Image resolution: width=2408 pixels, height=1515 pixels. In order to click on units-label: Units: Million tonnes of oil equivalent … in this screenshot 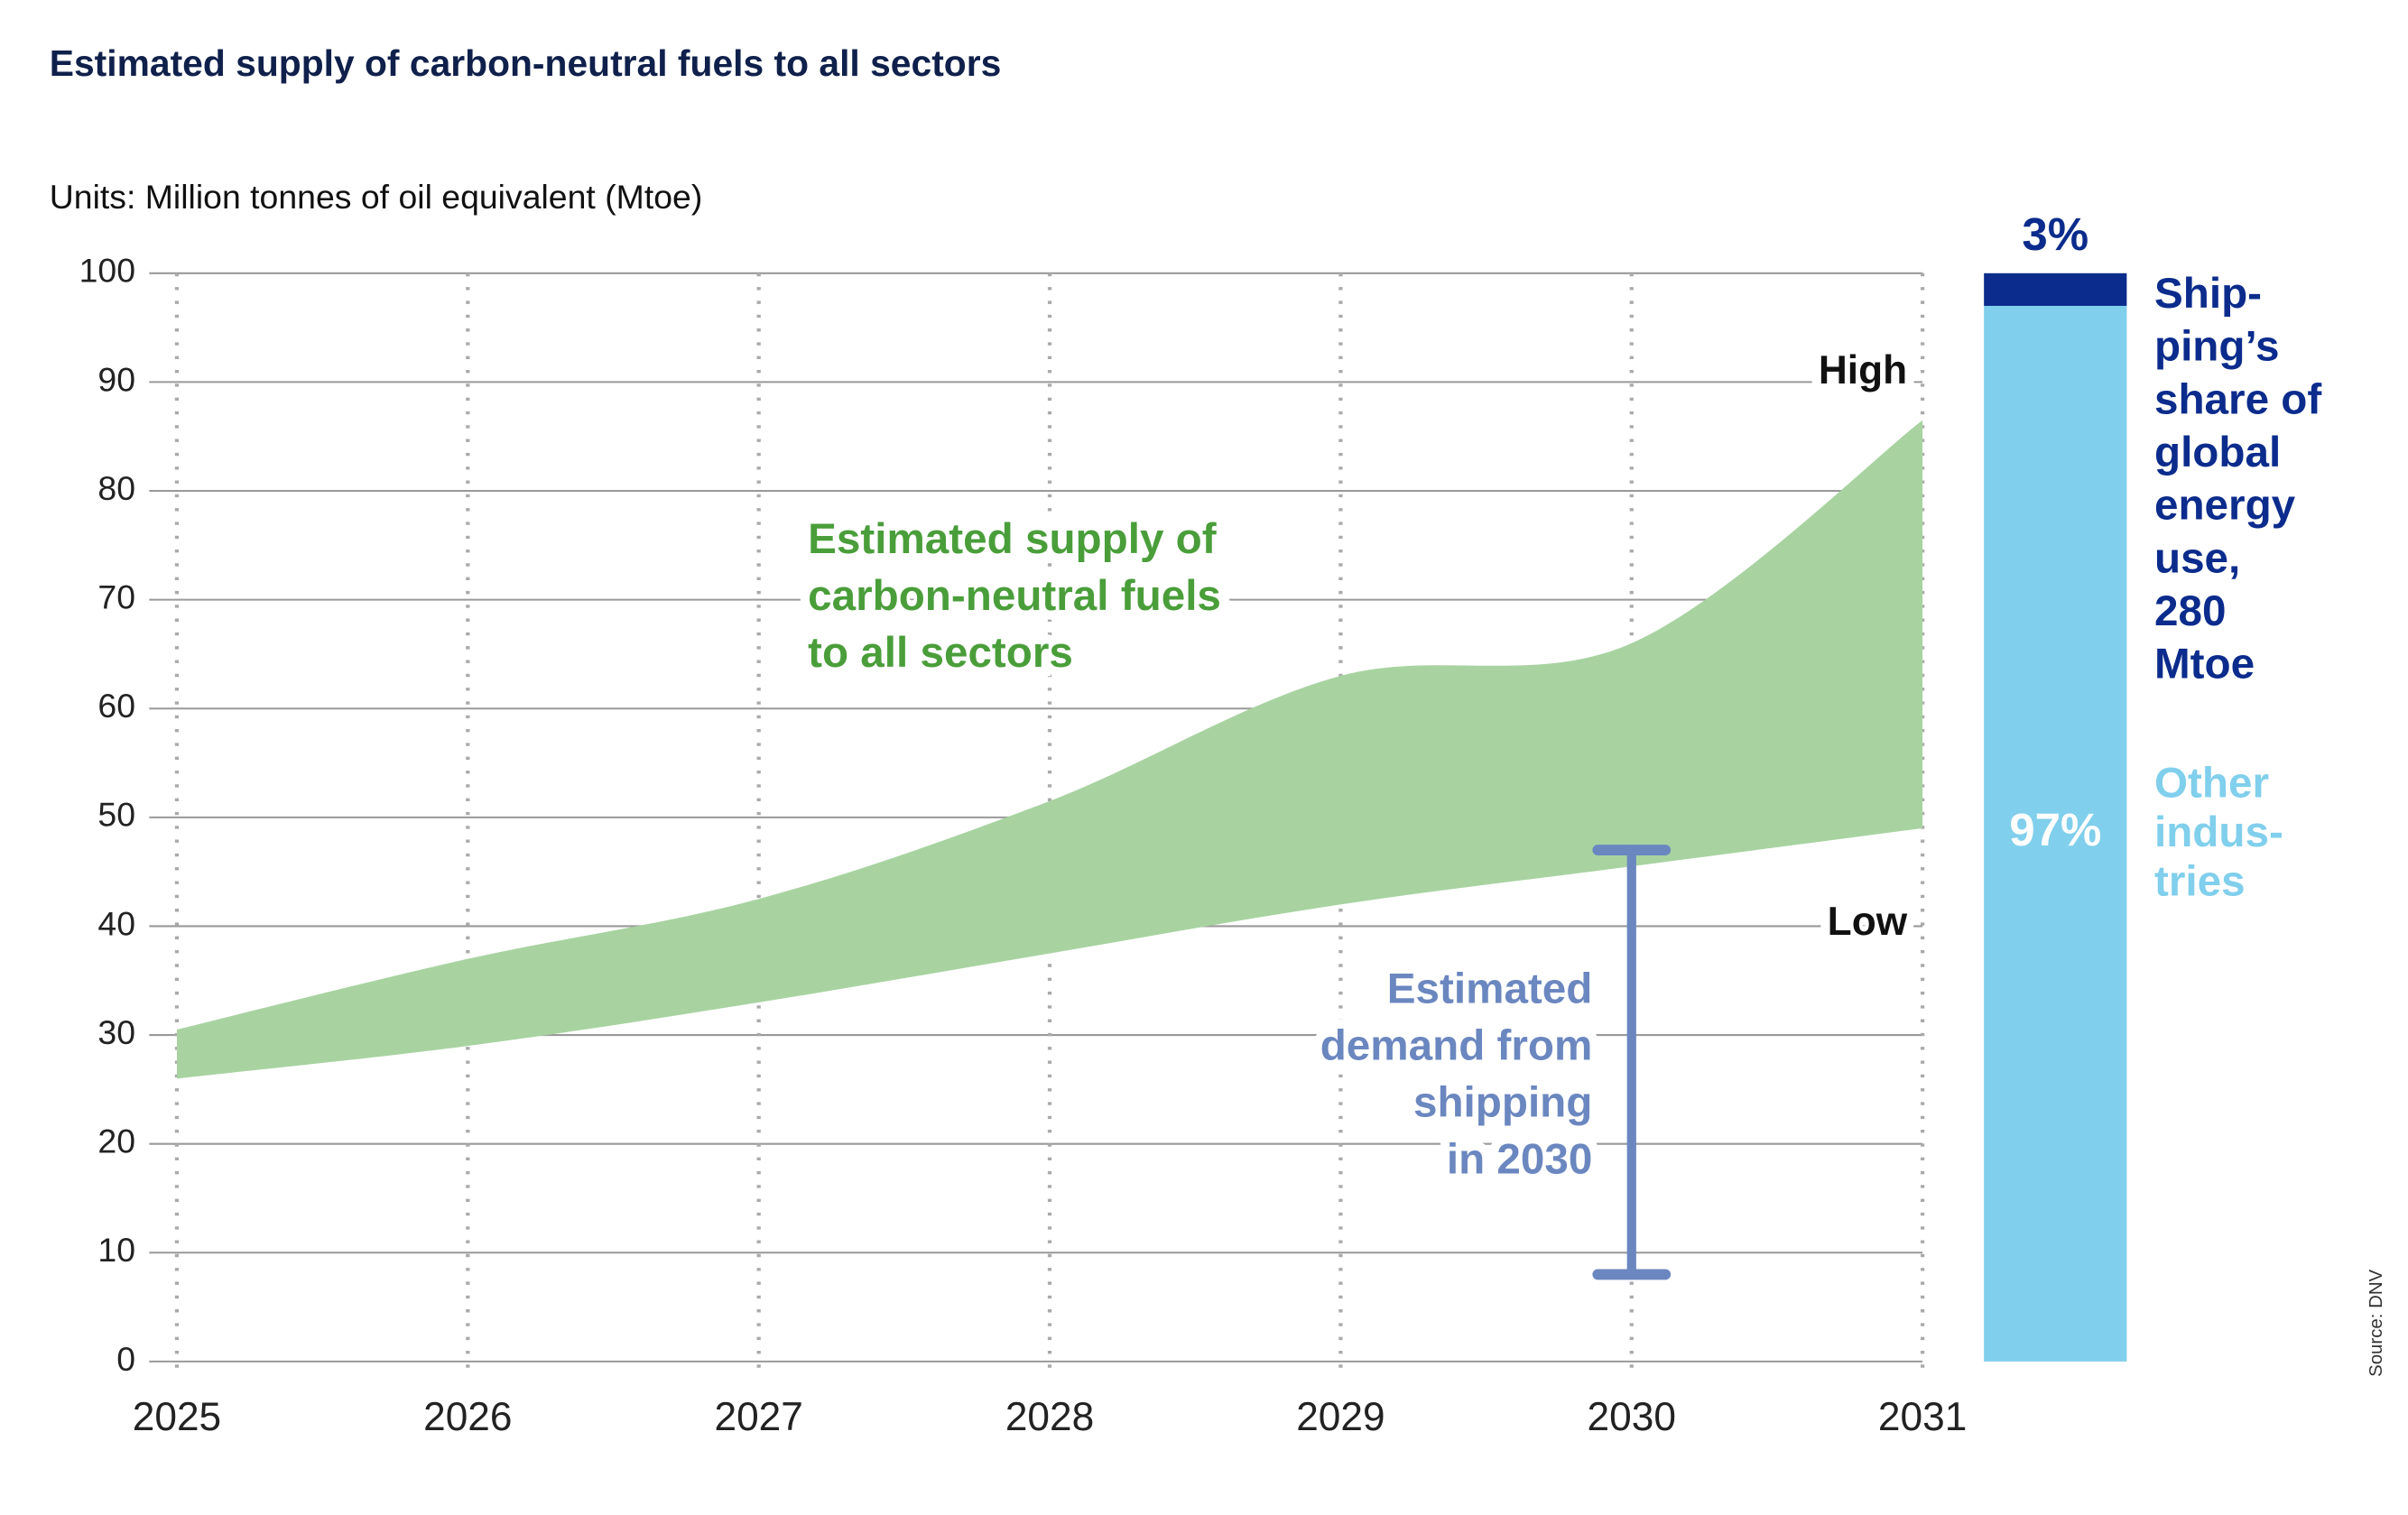, I will do `click(376, 197)`.